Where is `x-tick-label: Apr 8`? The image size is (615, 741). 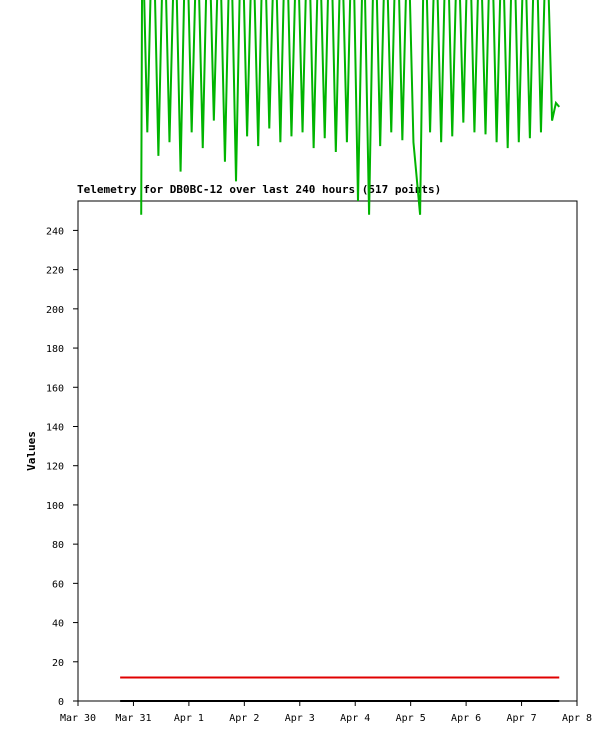 x-tick-label: Apr 8 is located at coordinates (577, 718).